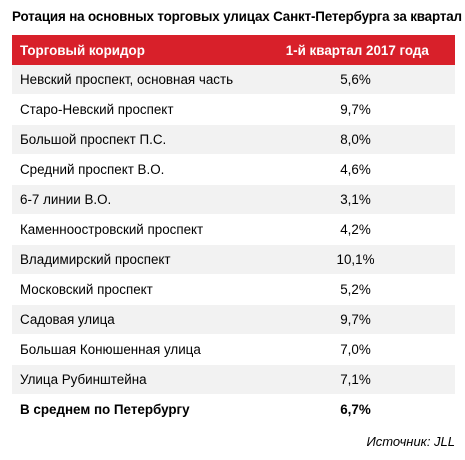 This screenshot has height=460, width=465. Describe the element at coordinates (233, 290) in the screenshot. I see `table-row: Московский проспект 5,2%` at that location.